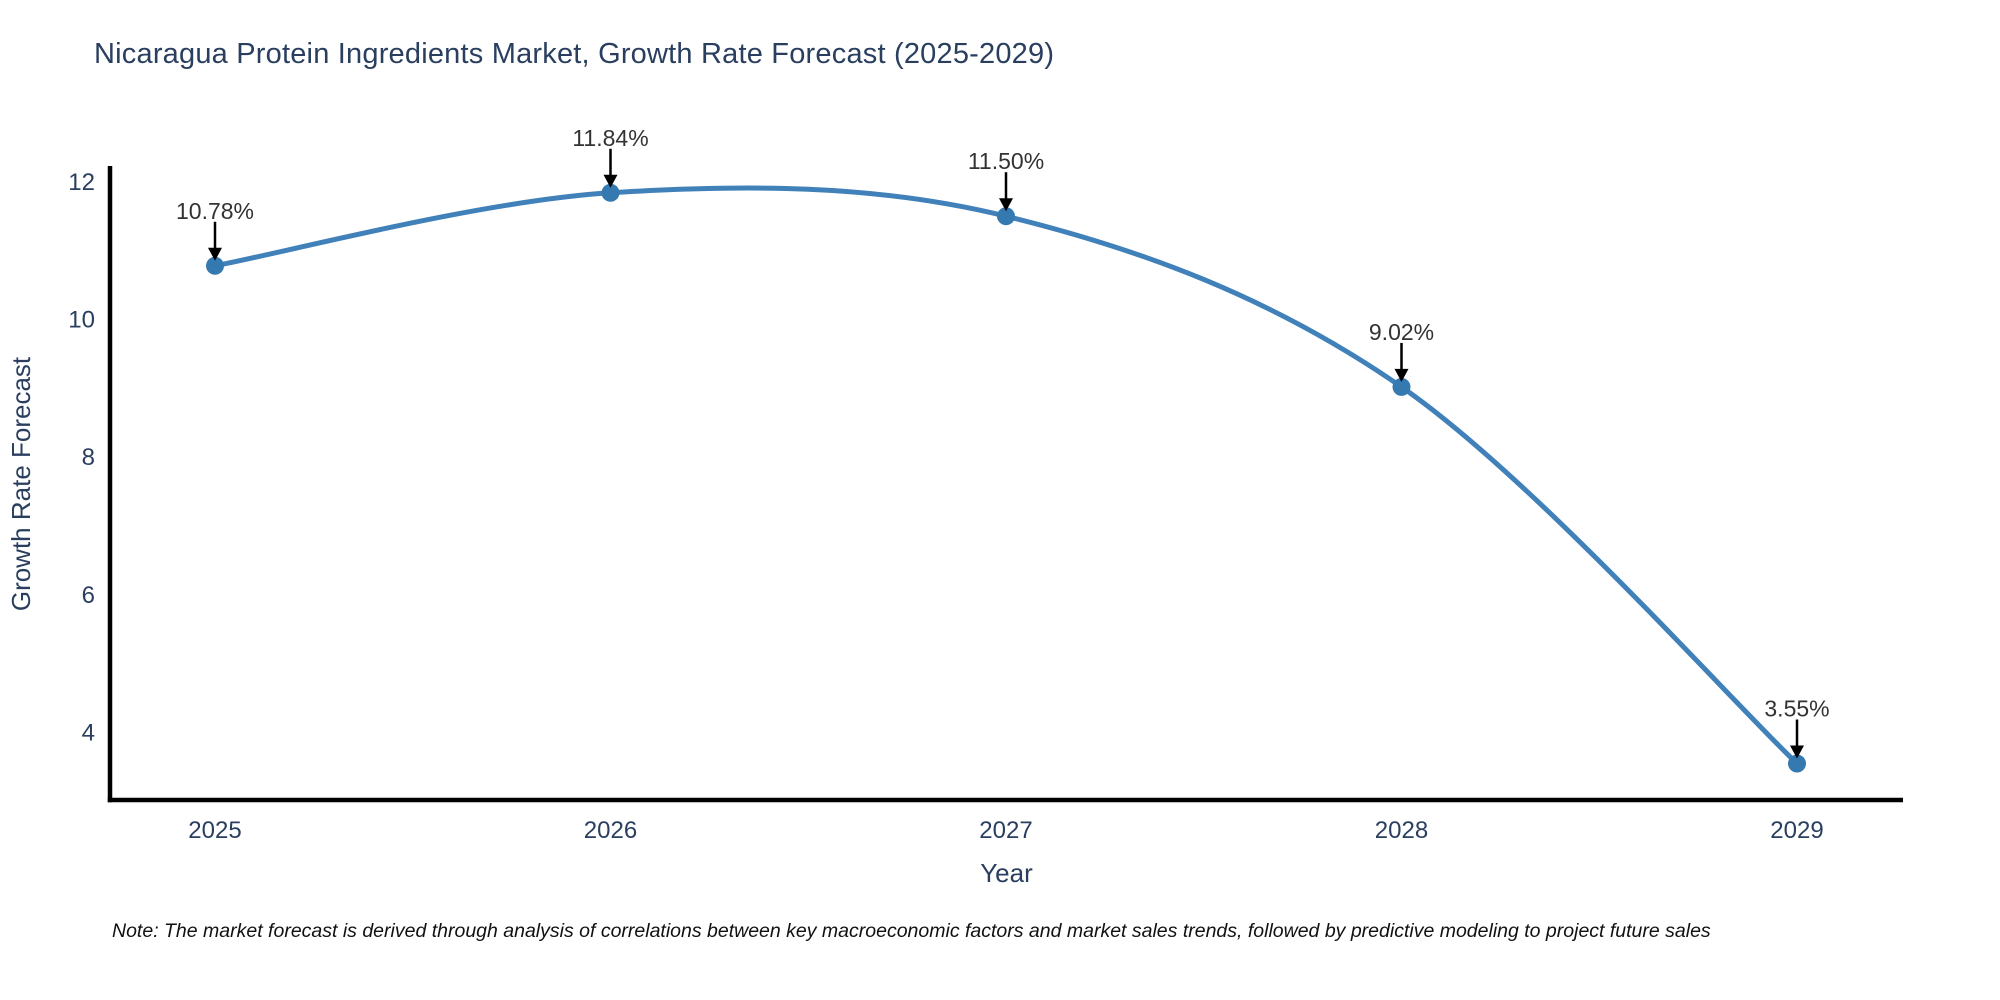  Describe the element at coordinates (1796, 709) in the screenshot. I see `annotation-label: 3.55%` at that location.